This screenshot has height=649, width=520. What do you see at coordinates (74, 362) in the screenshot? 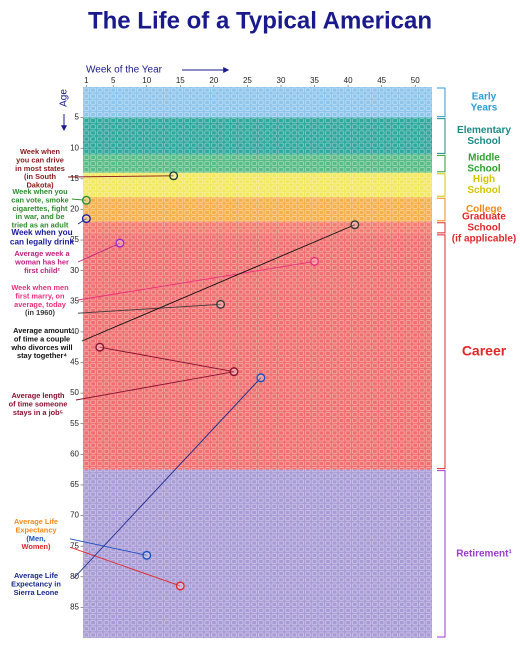
I see `y-tick-label: 45` at bounding box center [74, 362].